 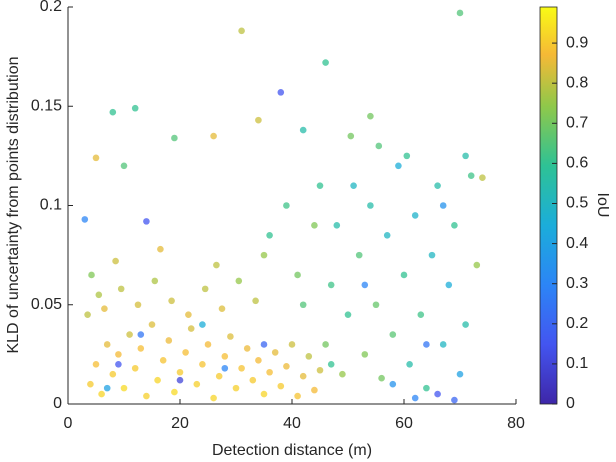 I want to click on y-tick-label: 0, so click(x=57, y=403).